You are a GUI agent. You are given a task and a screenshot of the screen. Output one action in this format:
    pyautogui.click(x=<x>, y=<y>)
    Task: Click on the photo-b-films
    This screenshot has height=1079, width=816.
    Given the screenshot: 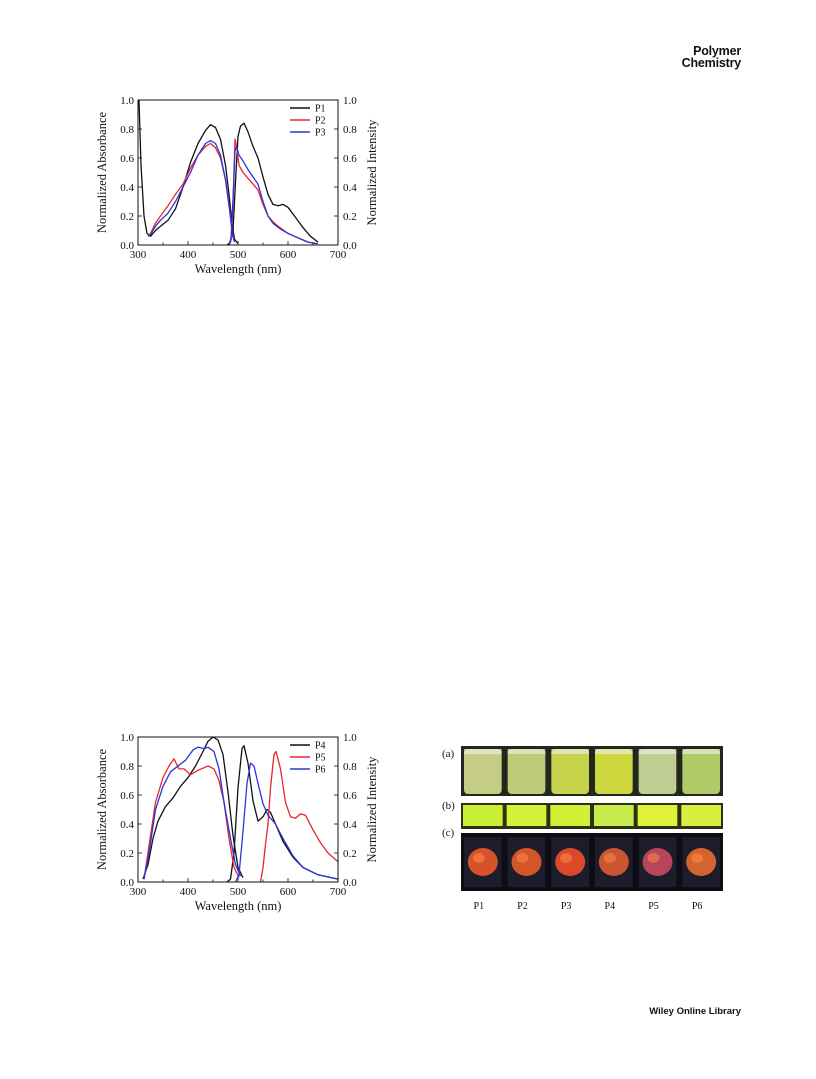 What is the action you would take?
    pyautogui.click(x=592, y=816)
    